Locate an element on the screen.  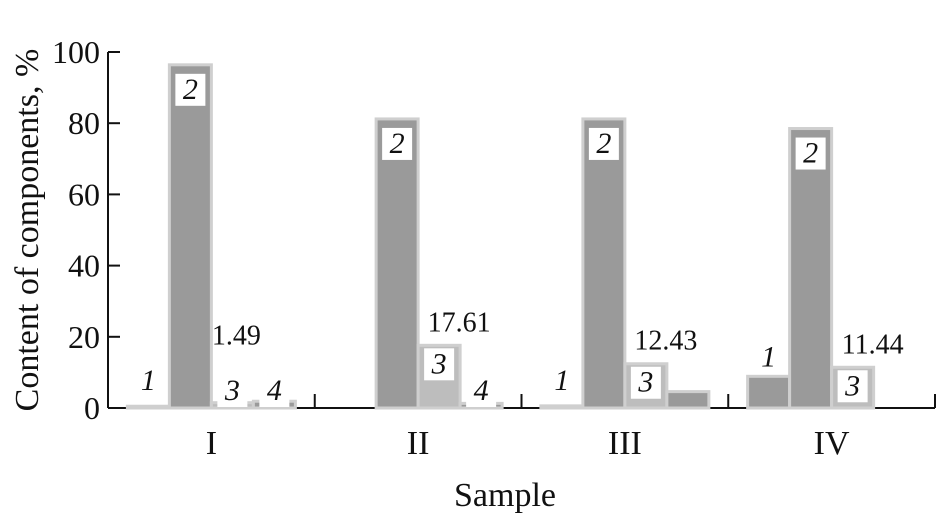
value-label: 1.49 is located at coordinates (236, 336).